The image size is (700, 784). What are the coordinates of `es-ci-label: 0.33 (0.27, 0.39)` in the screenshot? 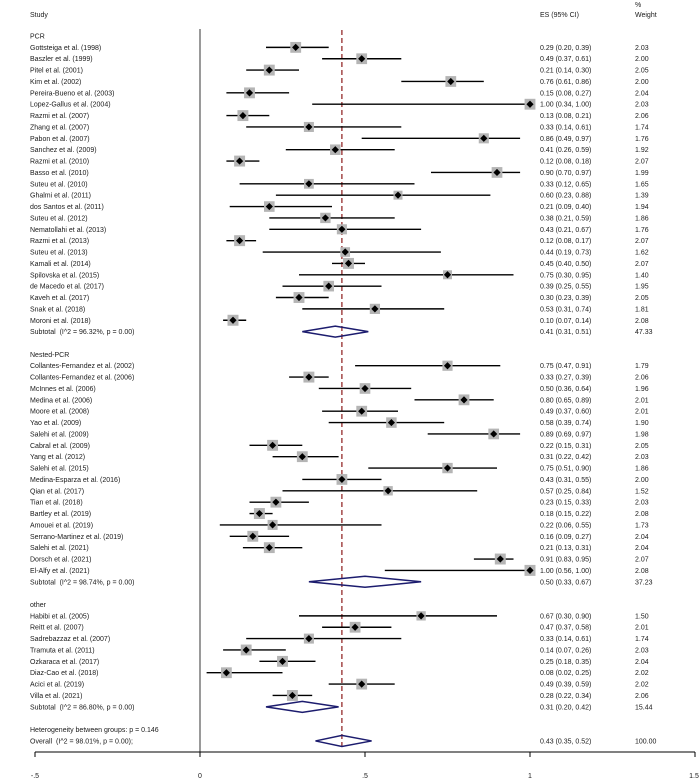 It's located at (565, 378).